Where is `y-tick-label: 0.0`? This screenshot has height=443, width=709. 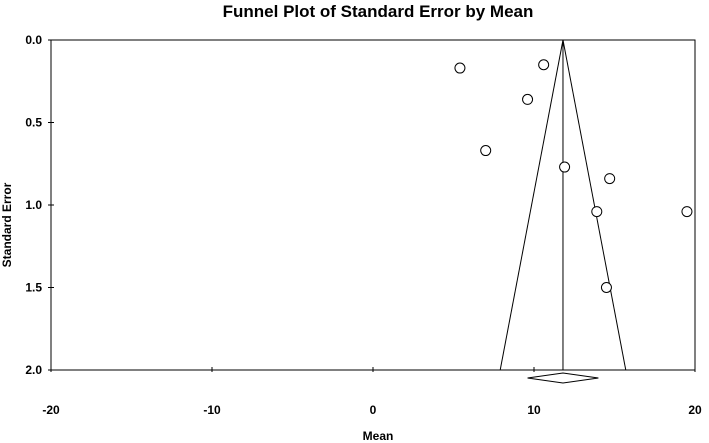 y-tick-label: 0.0 is located at coordinates (33, 40).